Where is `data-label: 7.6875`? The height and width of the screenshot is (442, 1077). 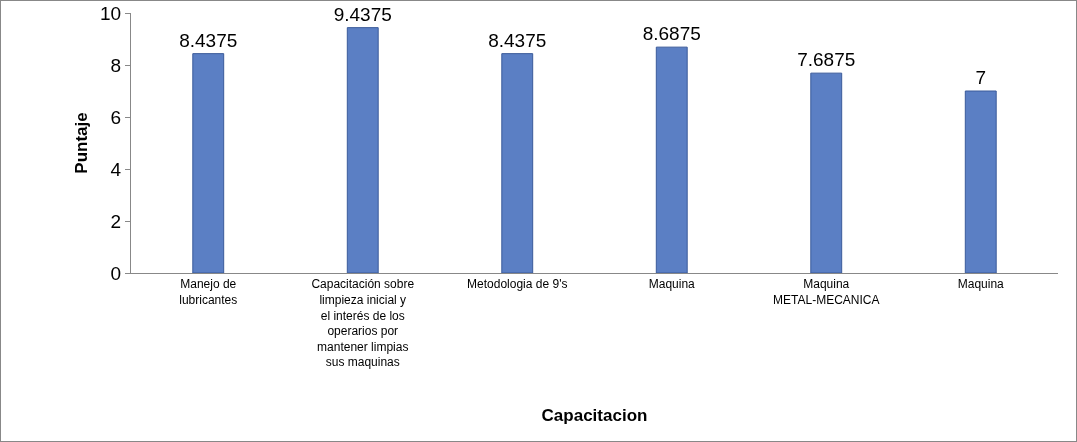 data-label: 7.6875 is located at coordinates (826, 60).